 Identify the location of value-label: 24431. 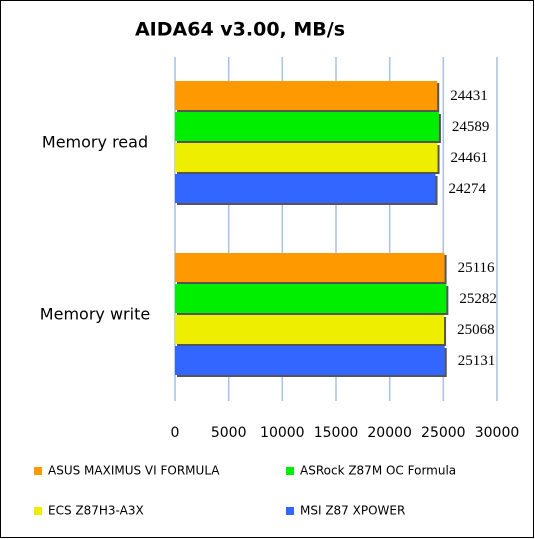
(469, 96).